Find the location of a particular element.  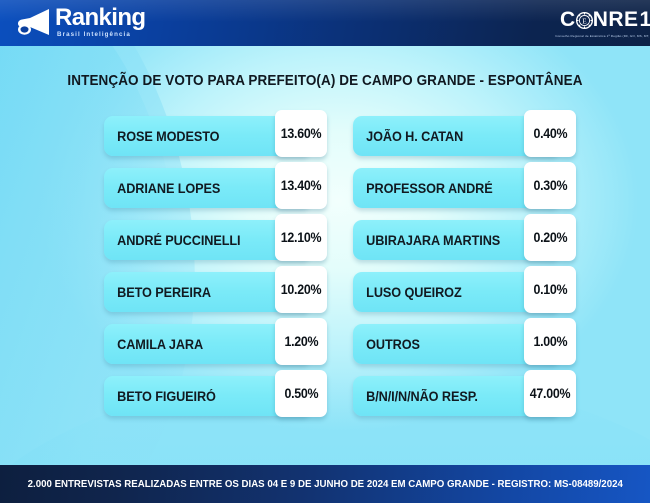

conre-region-number: 1 is located at coordinates (644, 19).